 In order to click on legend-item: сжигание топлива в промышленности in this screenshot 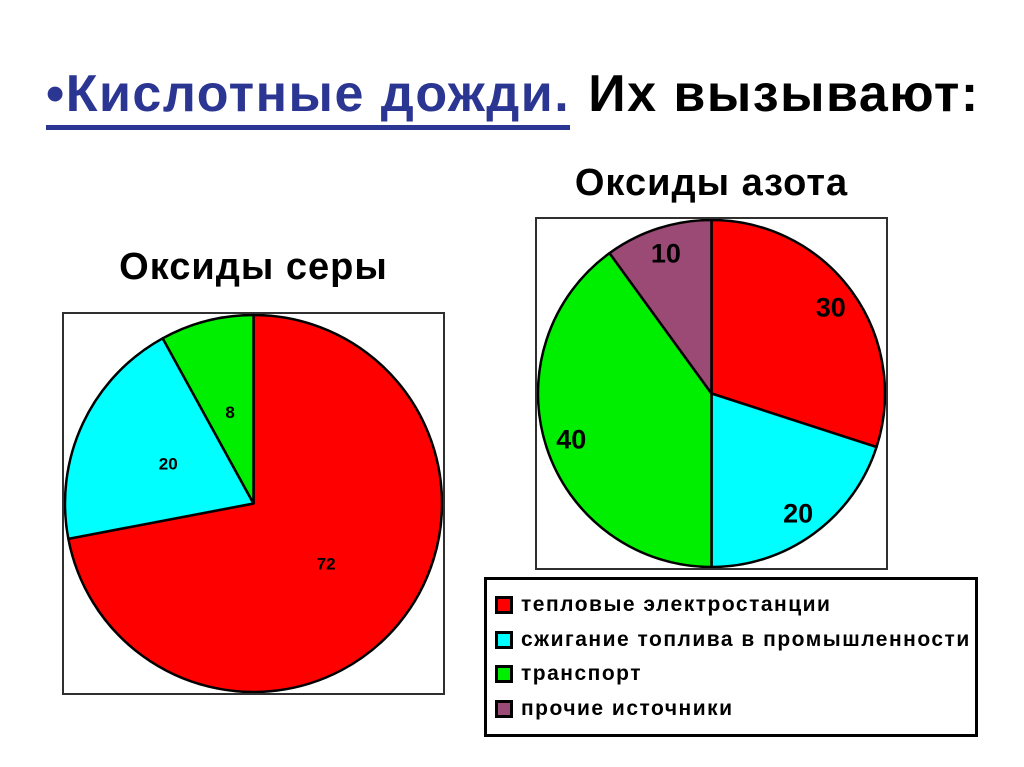, I will do `click(733, 640)`.